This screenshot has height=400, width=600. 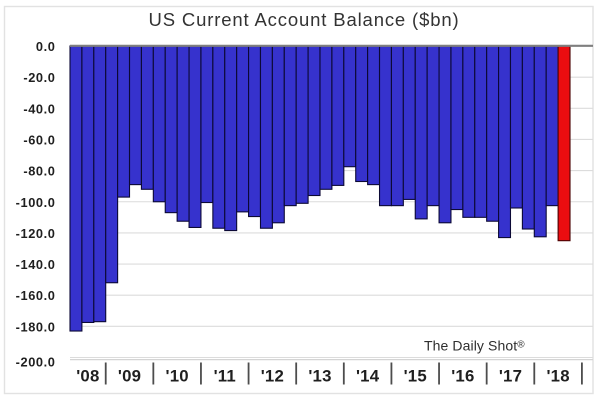 I want to click on svg-text:US Current Account Balance ($b: US Current Account Balance ($bn), so click(x=303, y=19).